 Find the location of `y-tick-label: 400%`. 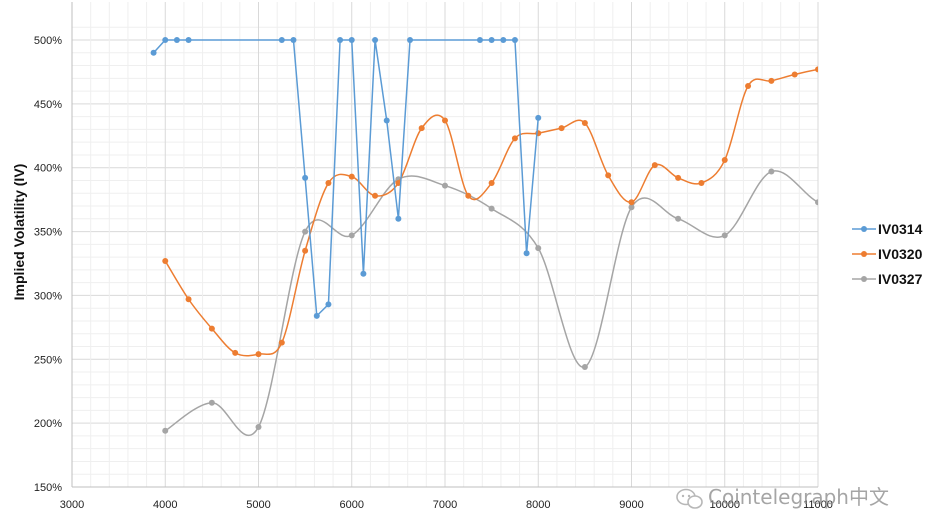

y-tick-label: 400% is located at coordinates (48, 169).